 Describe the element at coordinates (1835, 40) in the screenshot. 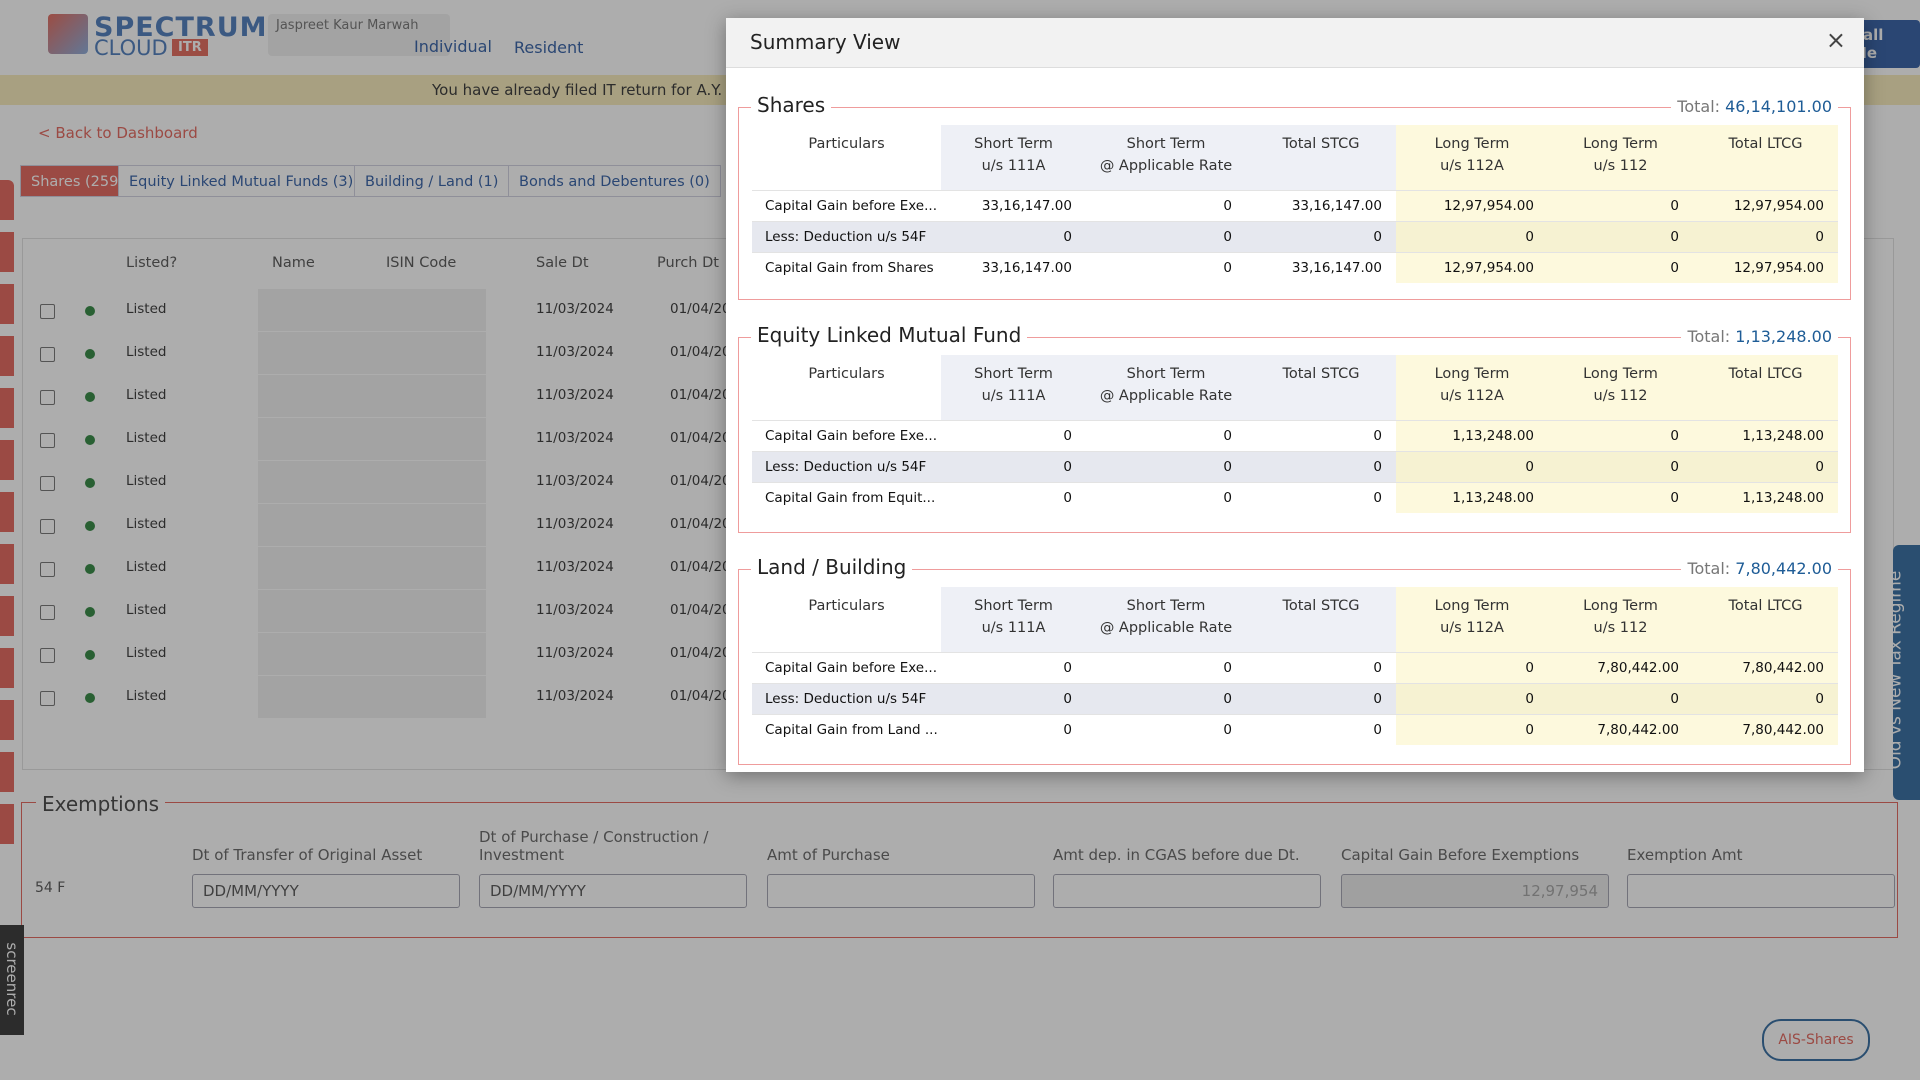

I see `close-button: ×` at that location.